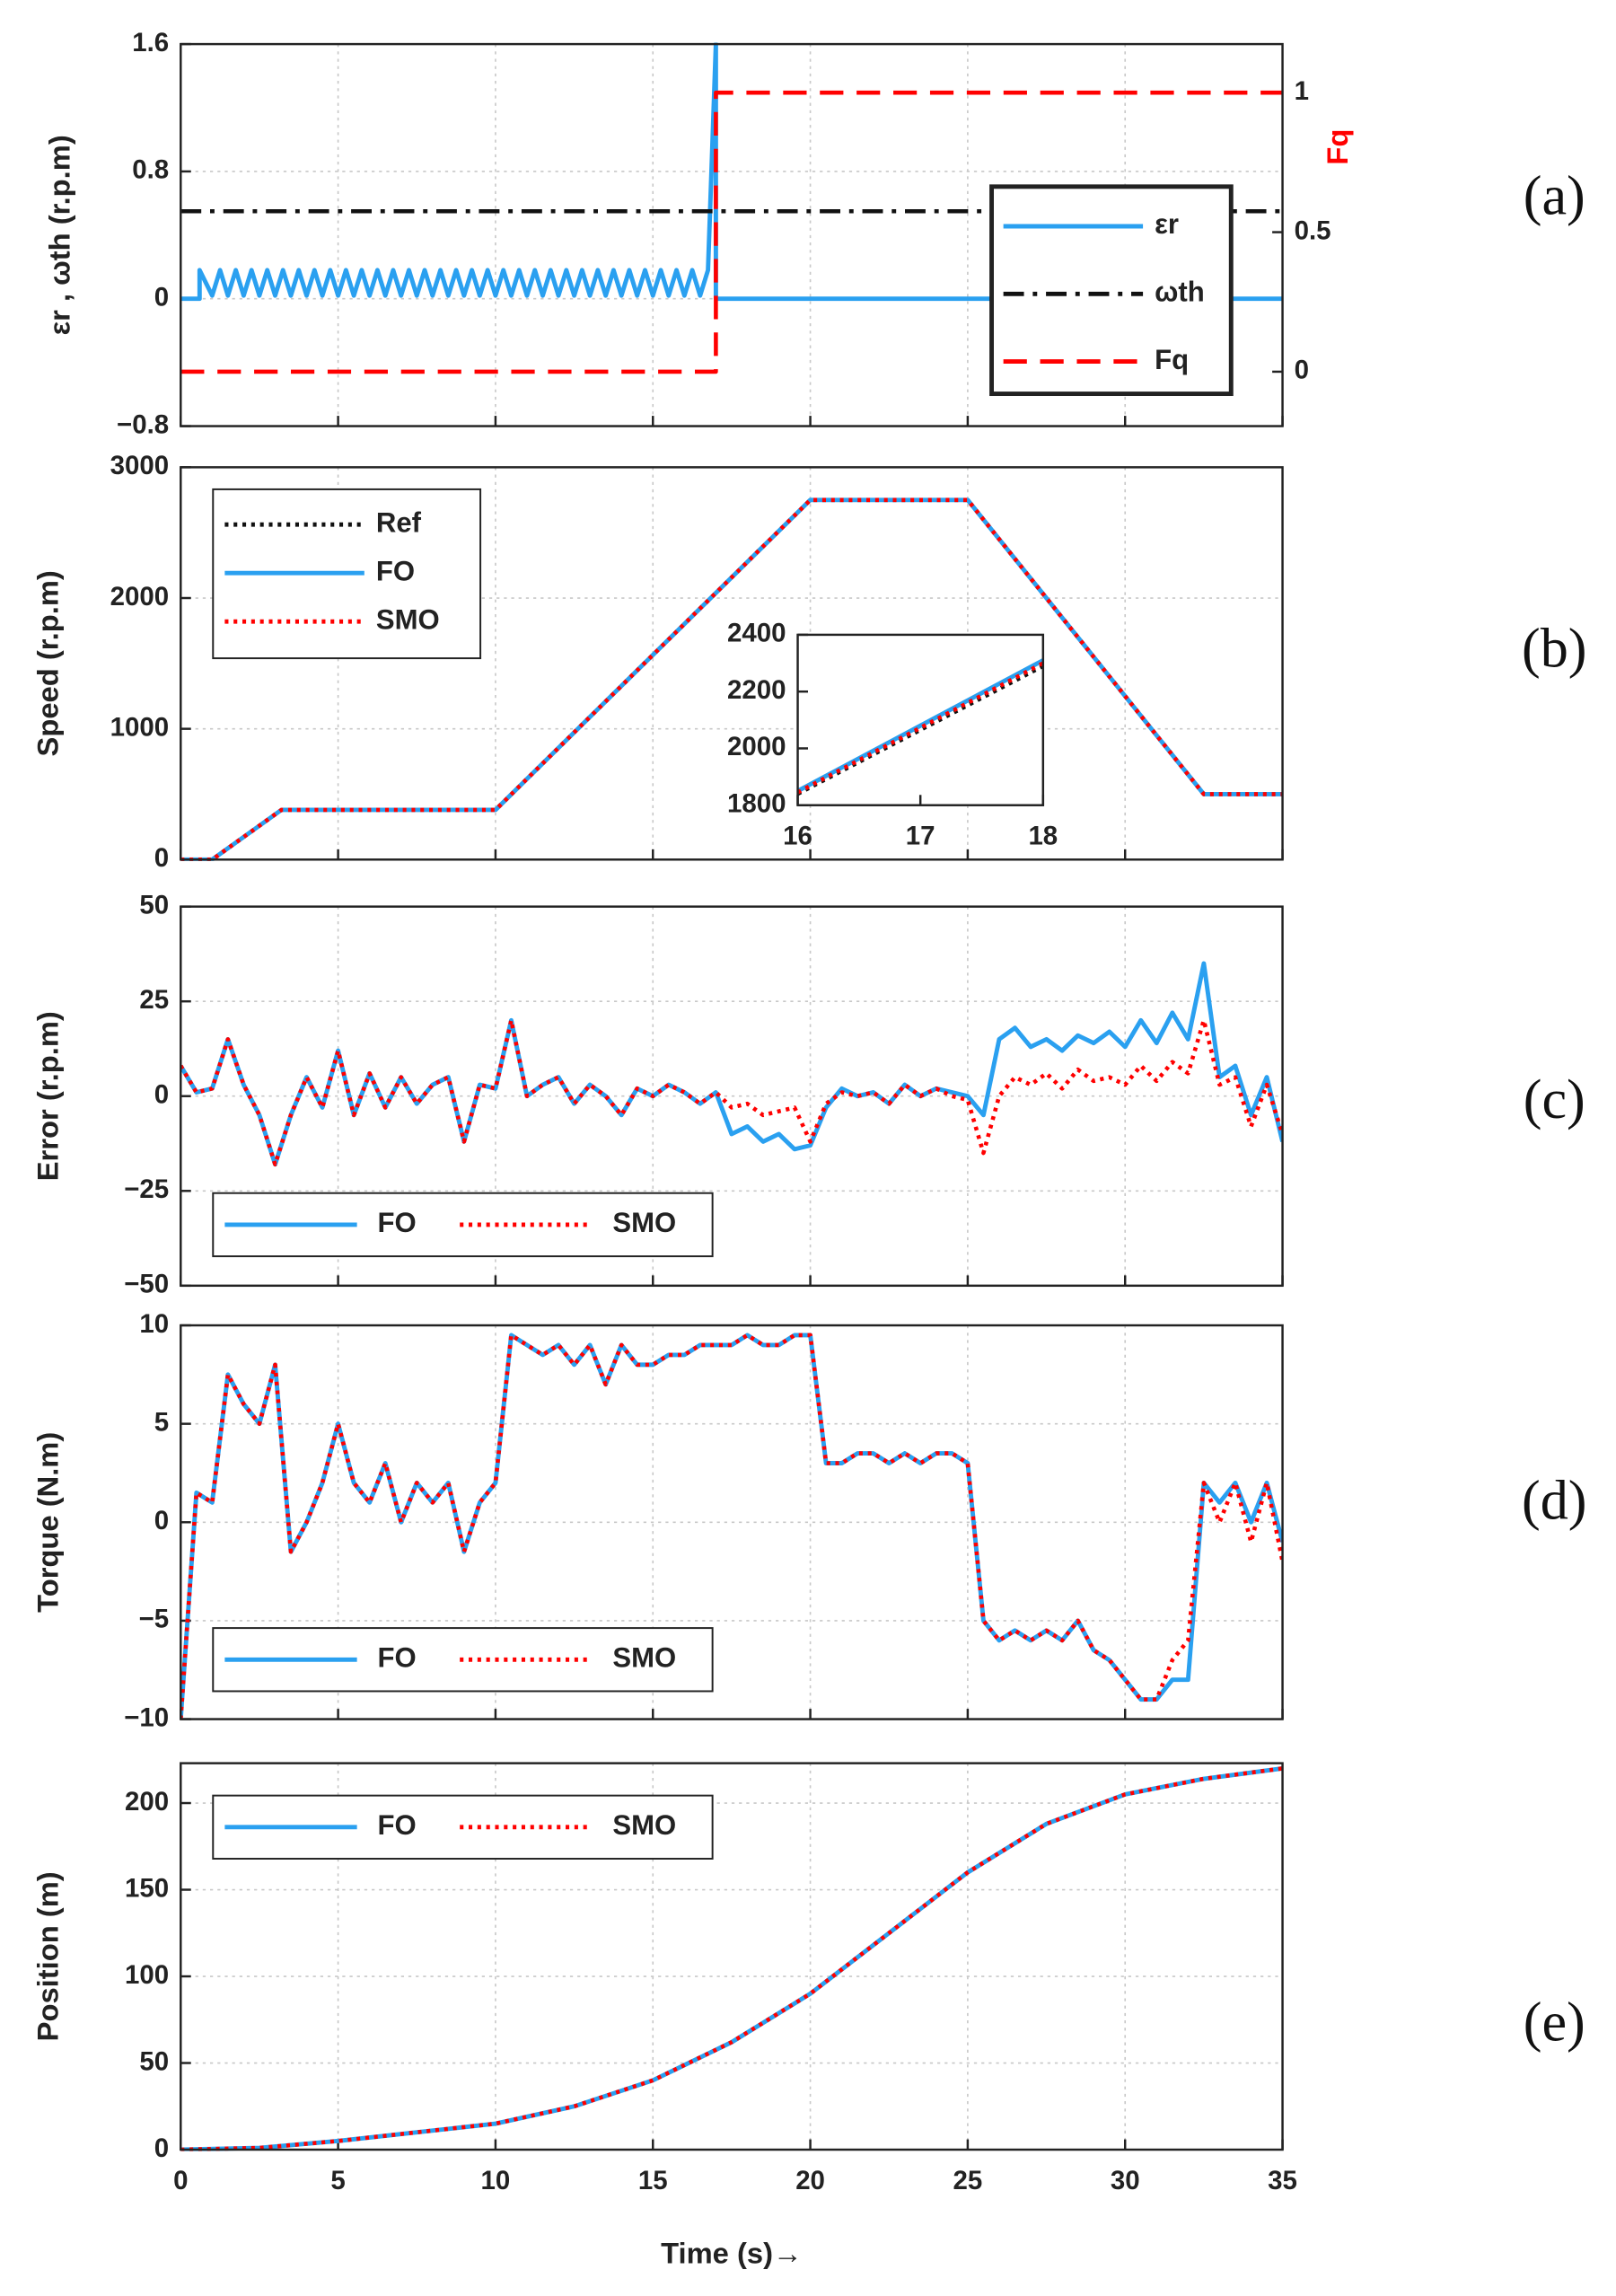 This screenshot has width=1616, height=2296. What do you see at coordinates (496, 2180) in the screenshot?
I see `x-tick-label: 10` at bounding box center [496, 2180].